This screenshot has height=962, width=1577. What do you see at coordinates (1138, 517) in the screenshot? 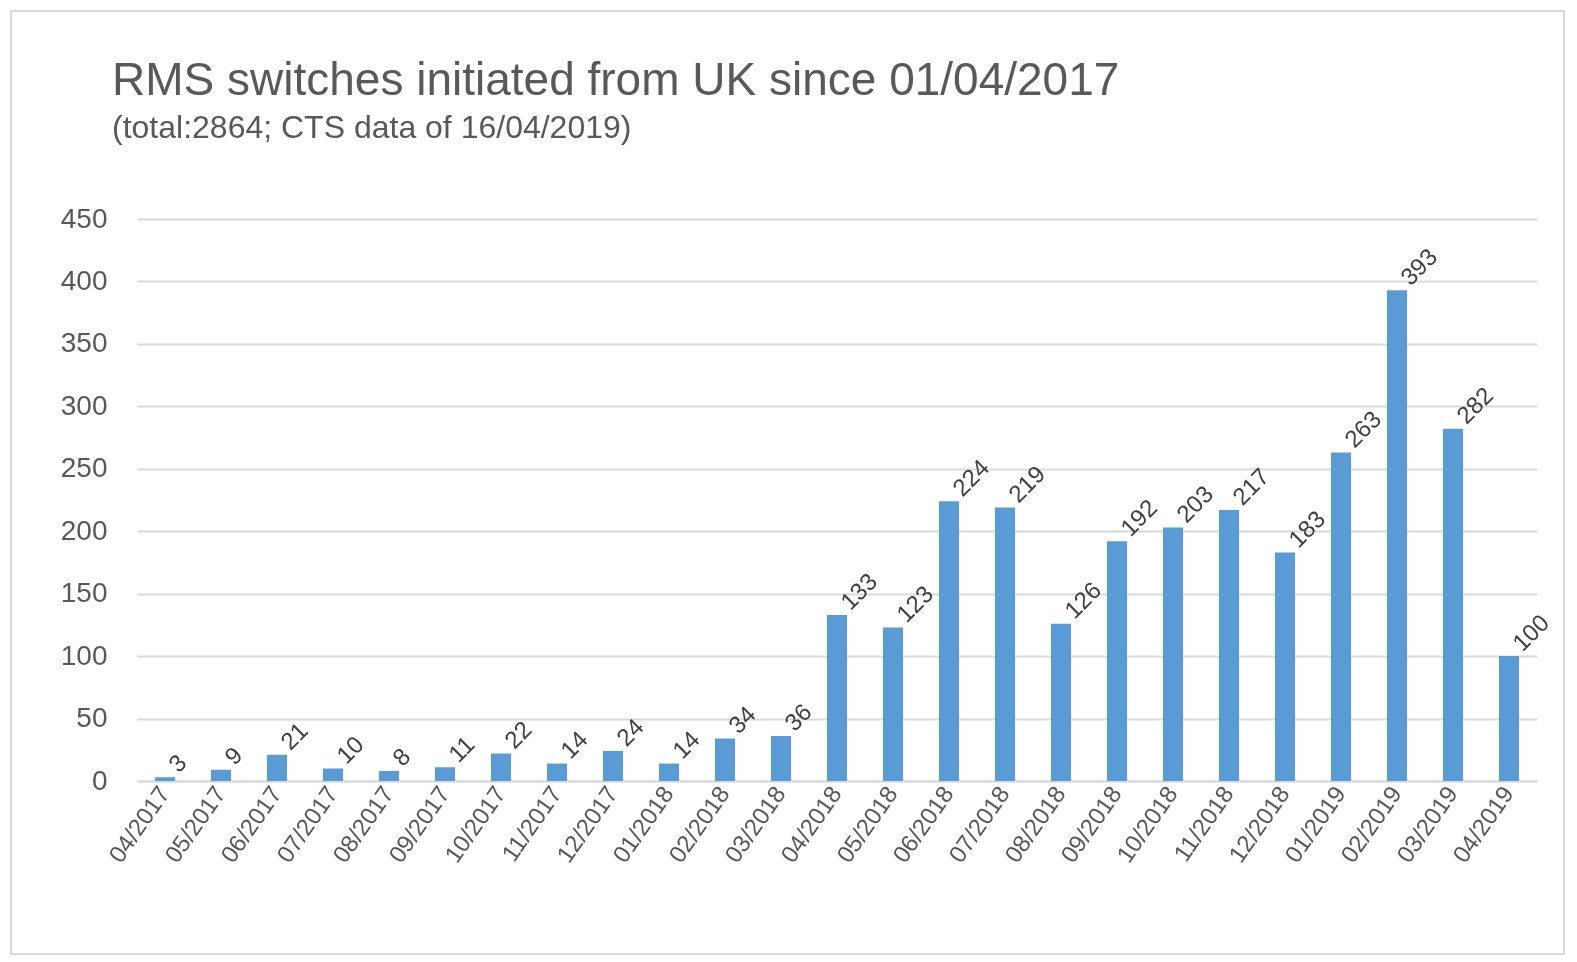
I see `data-label: 192` at bounding box center [1138, 517].